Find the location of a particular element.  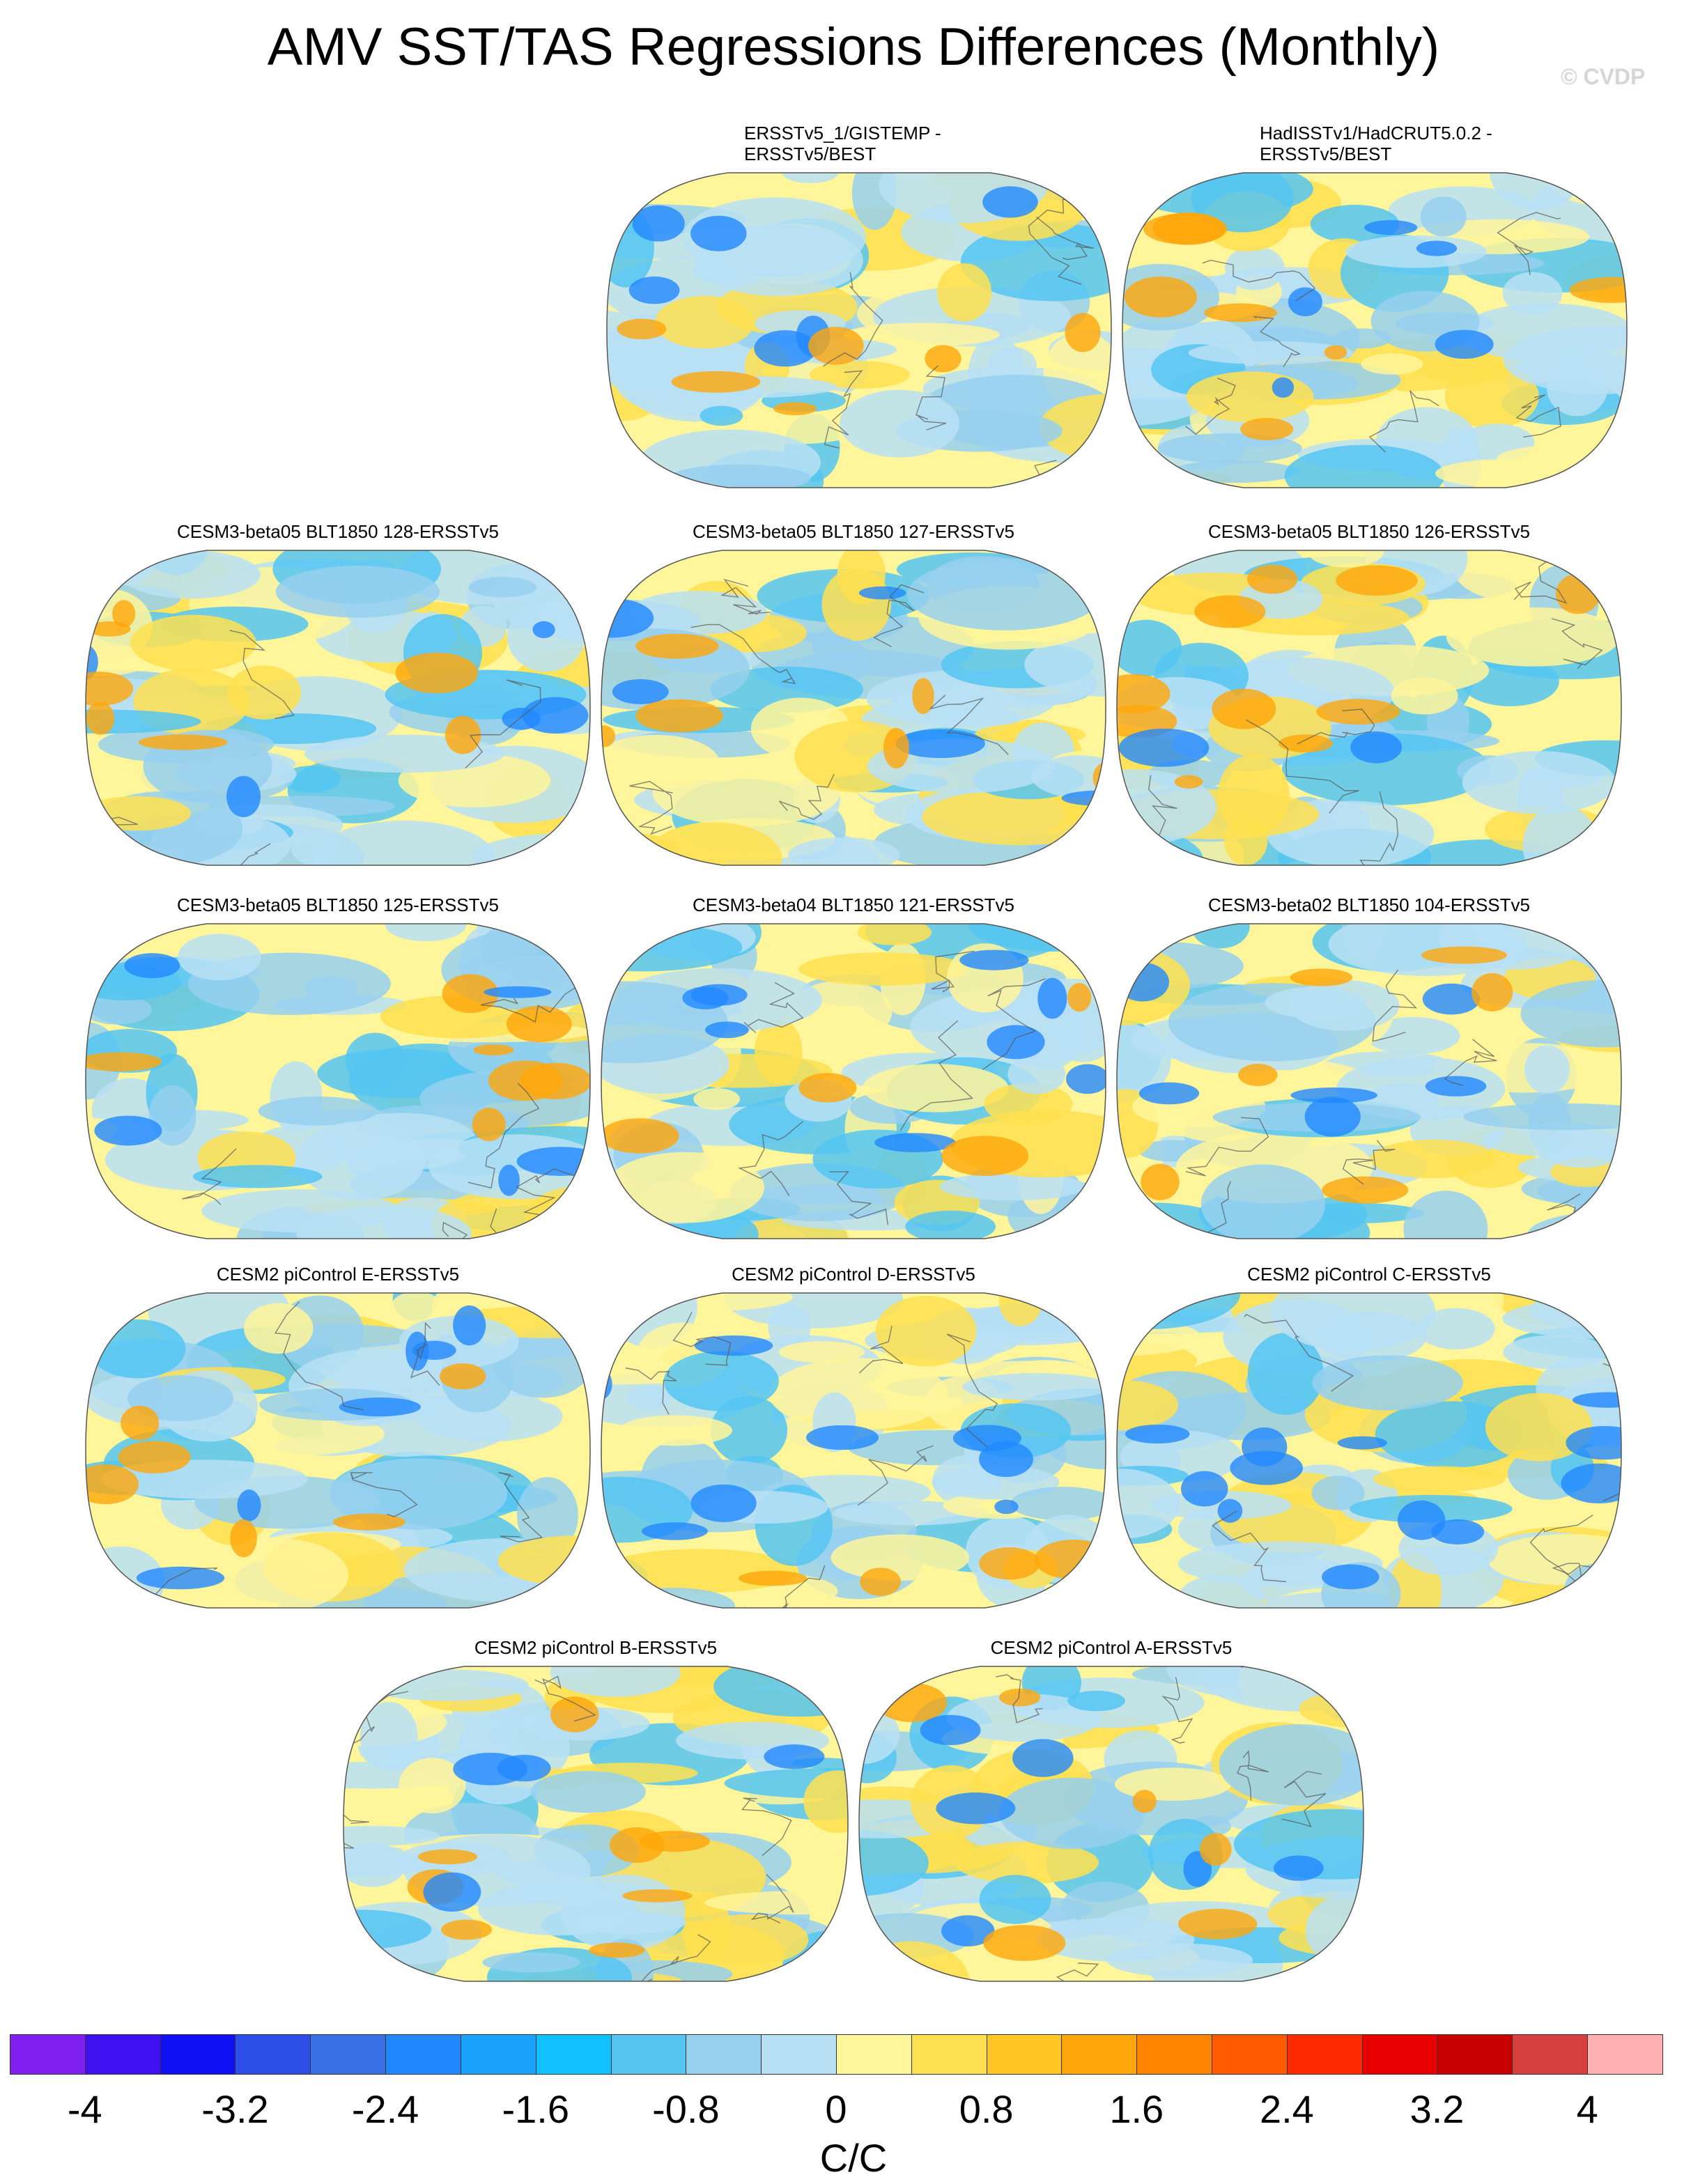

panel-title: CESM3-beta04 BLT1850 121-ERSSTv5 is located at coordinates (853, 905).